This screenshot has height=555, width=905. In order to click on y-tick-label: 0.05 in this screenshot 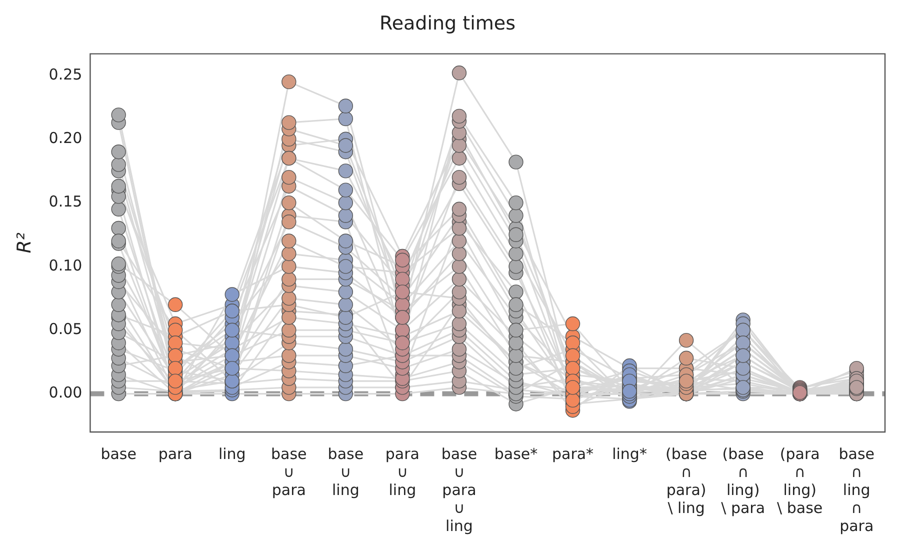, I will do `click(65, 329)`.